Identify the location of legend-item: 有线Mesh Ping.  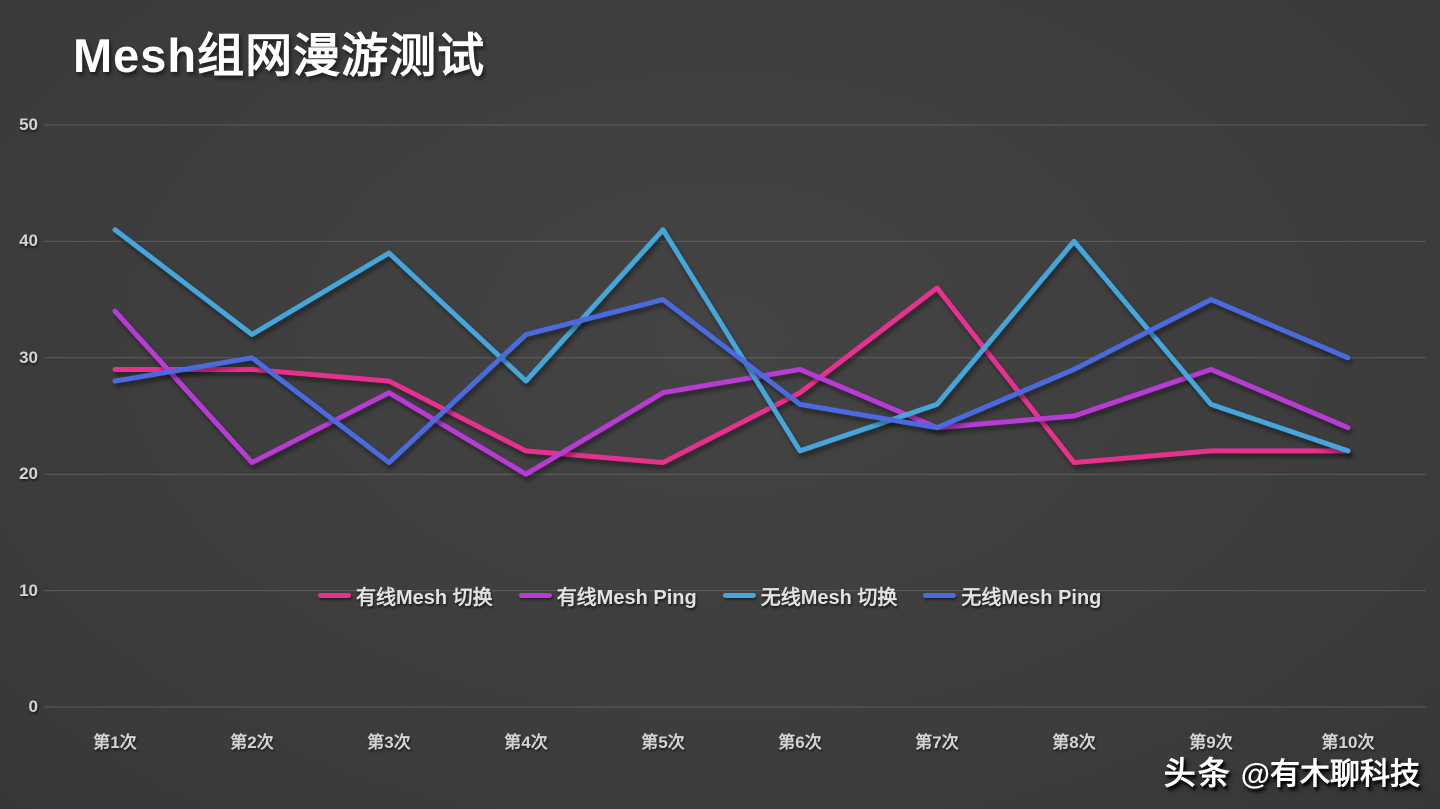
(607, 595).